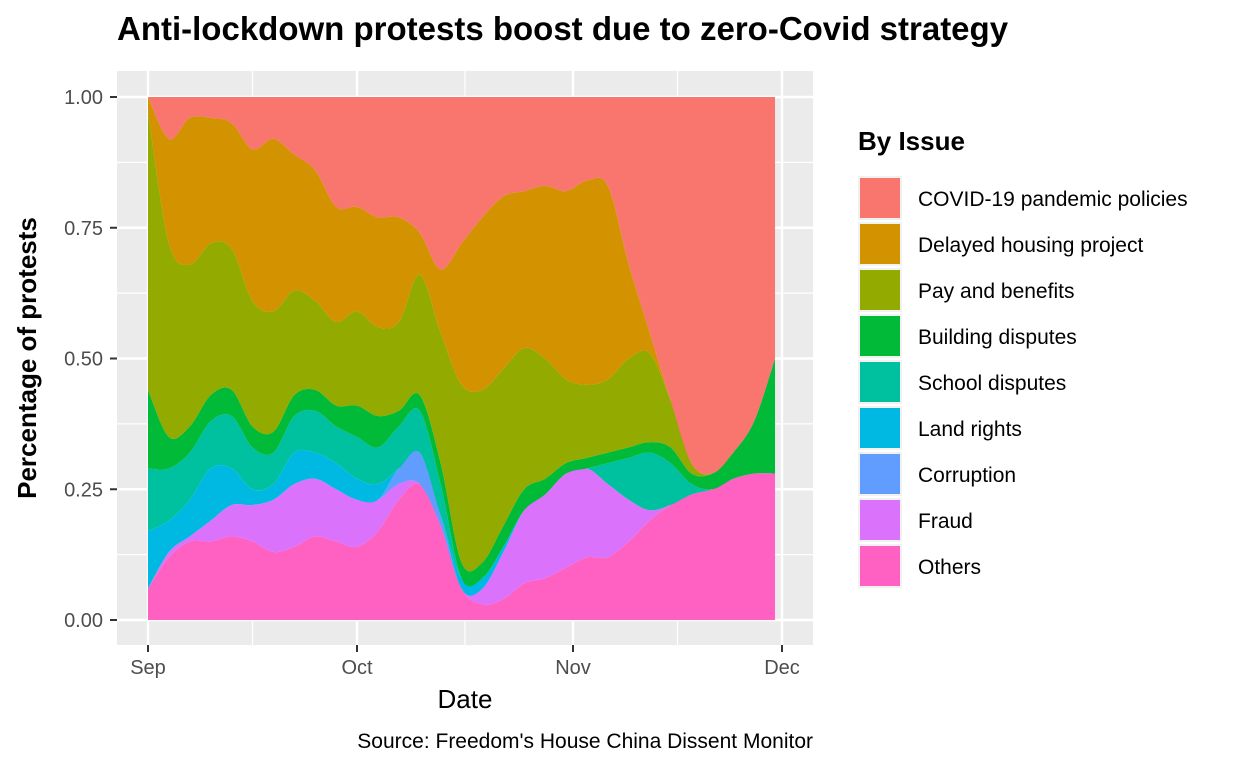 The width and height of the screenshot is (1248, 768). Describe the element at coordinates (1053, 199) in the screenshot. I see `legend-label-covid-19-pandemic-policies: COVID-19 pandemic policies` at that location.